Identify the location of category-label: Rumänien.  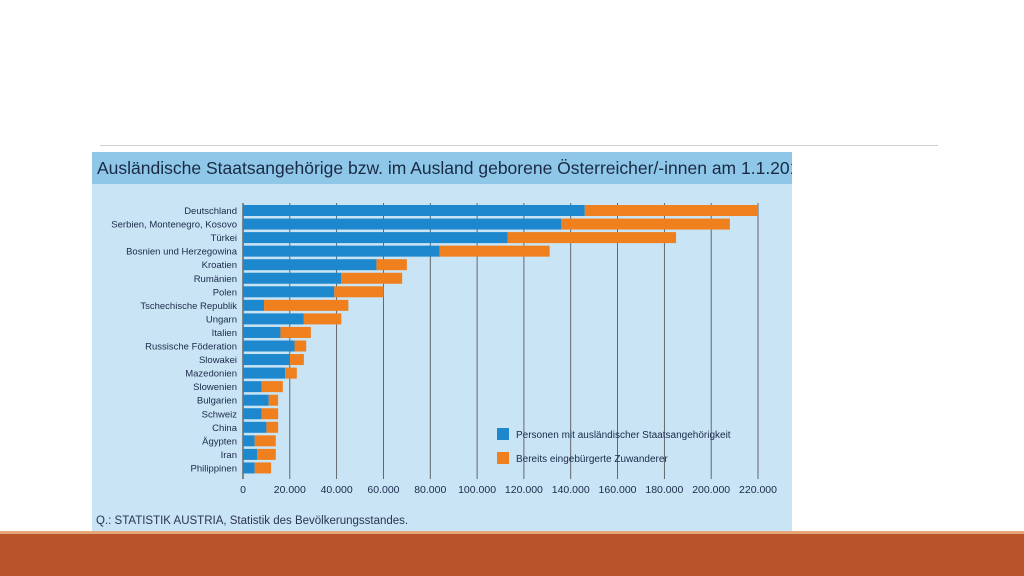
(215, 279).